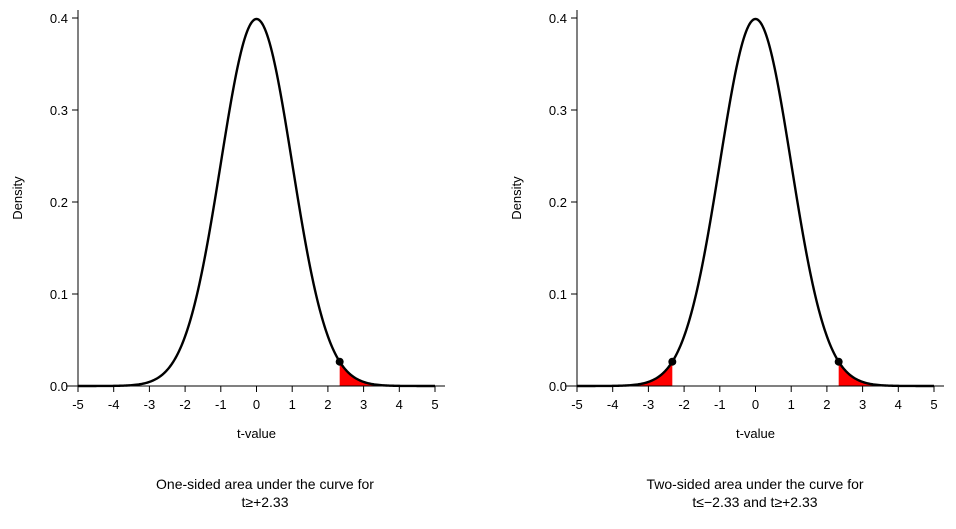 The image size is (956, 529). I want to click on caption-line-1: One-sided area under the curve for, so click(265, 484).